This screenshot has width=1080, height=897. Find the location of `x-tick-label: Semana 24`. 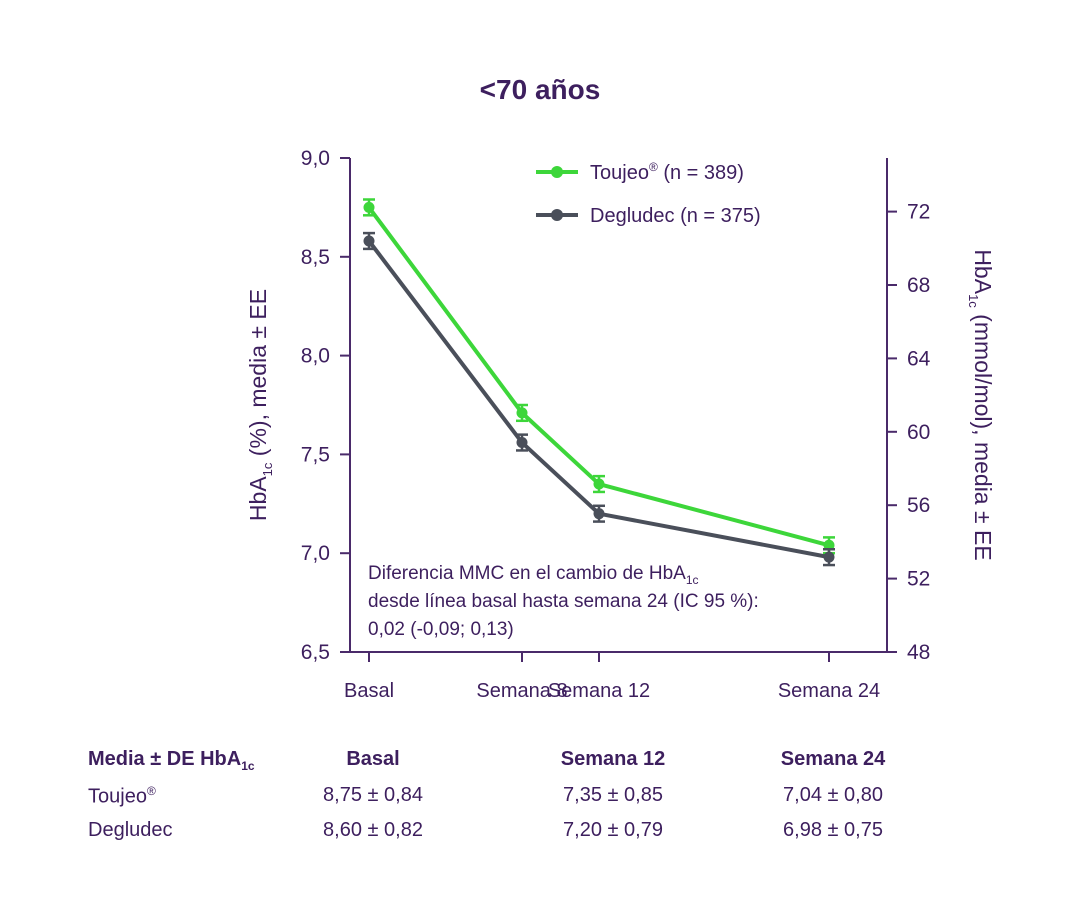

x-tick-label: Semana 24 is located at coordinates (829, 691).